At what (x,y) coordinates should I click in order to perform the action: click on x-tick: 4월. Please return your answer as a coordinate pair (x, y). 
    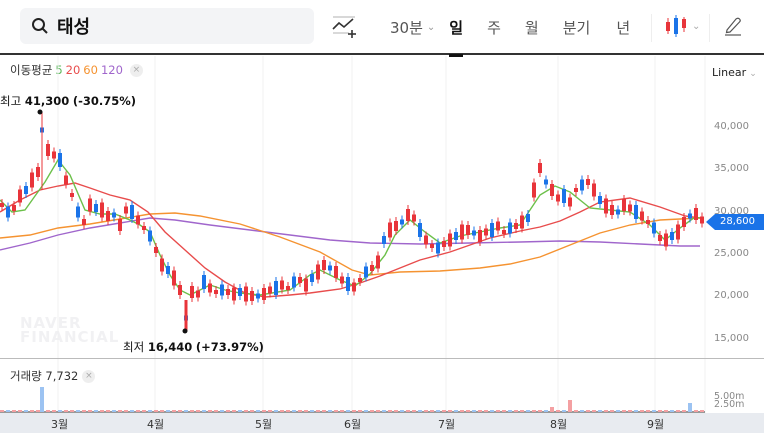
    Looking at the image, I should click on (156, 424).